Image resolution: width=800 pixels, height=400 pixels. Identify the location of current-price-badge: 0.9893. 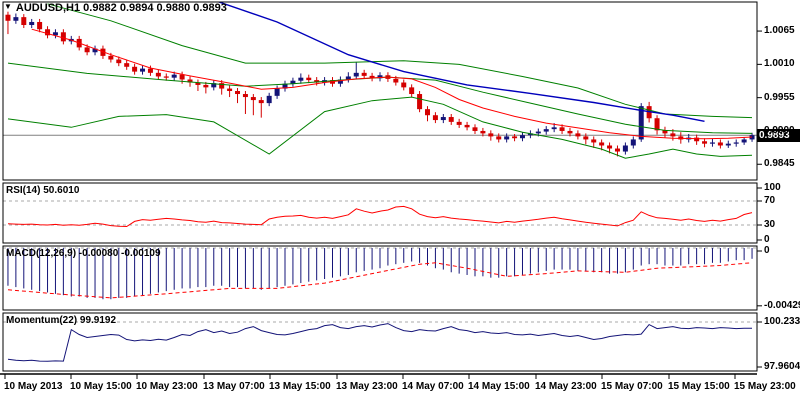
(778, 135).